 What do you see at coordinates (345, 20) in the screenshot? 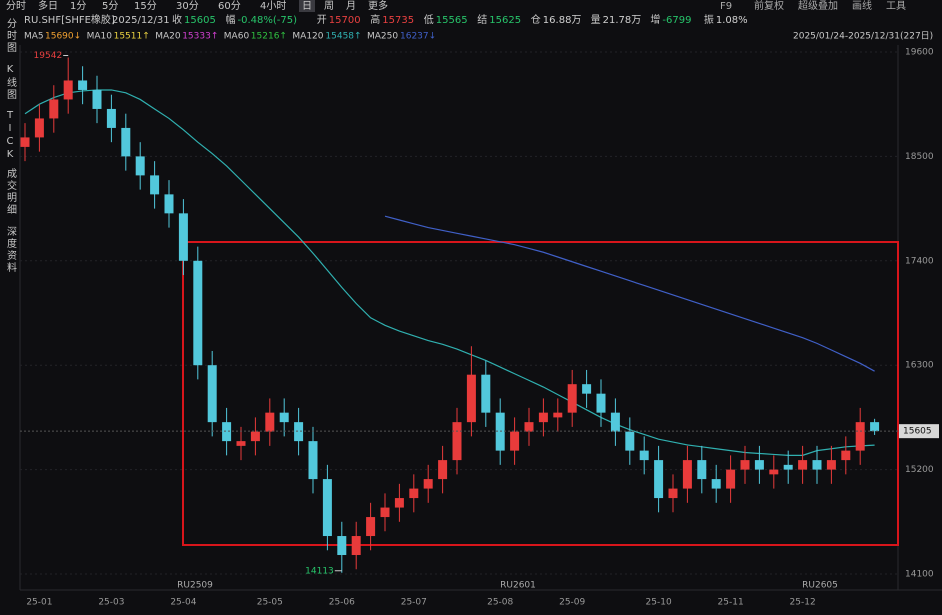
I see `quote-value: 15700` at bounding box center [345, 20].